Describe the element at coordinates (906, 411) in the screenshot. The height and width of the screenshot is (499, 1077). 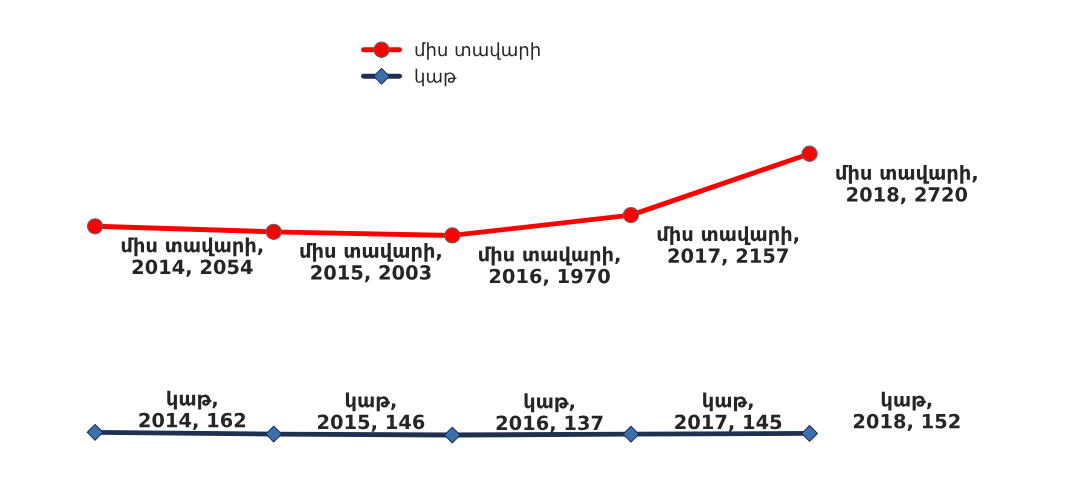
I see `data-label: կաթ, 2018, 152` at that location.